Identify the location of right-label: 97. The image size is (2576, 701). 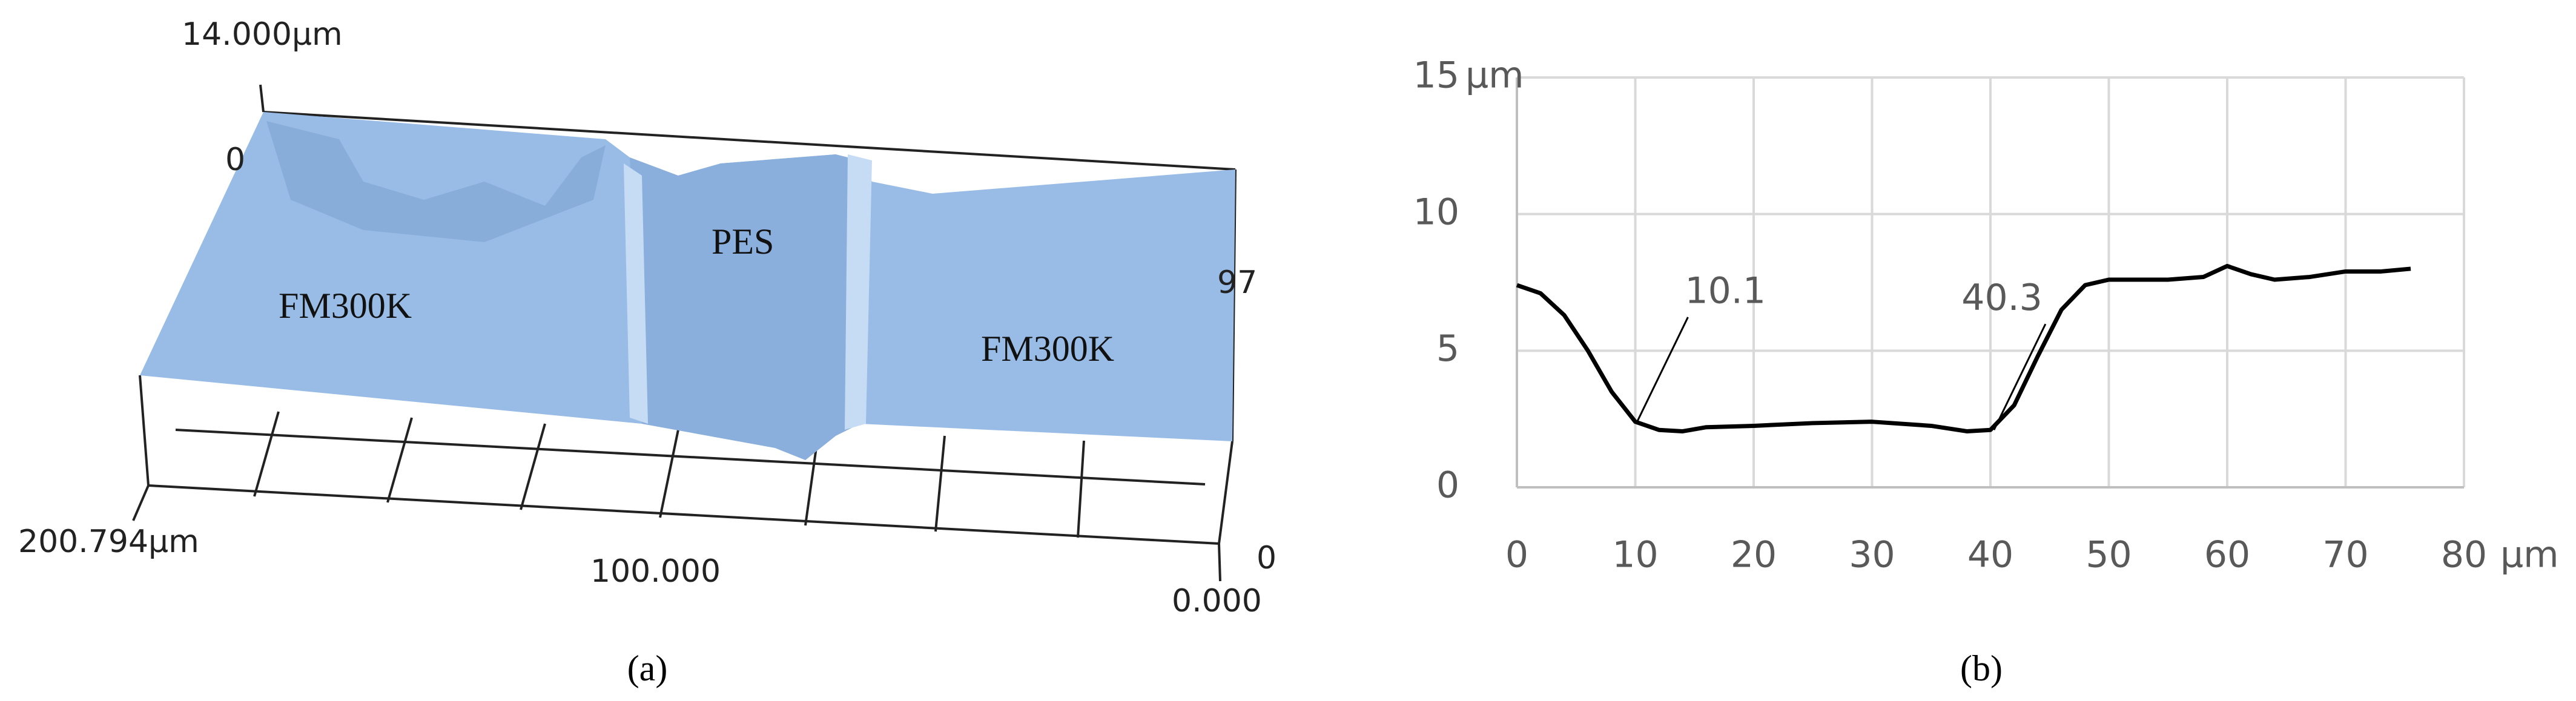
(1237, 283).